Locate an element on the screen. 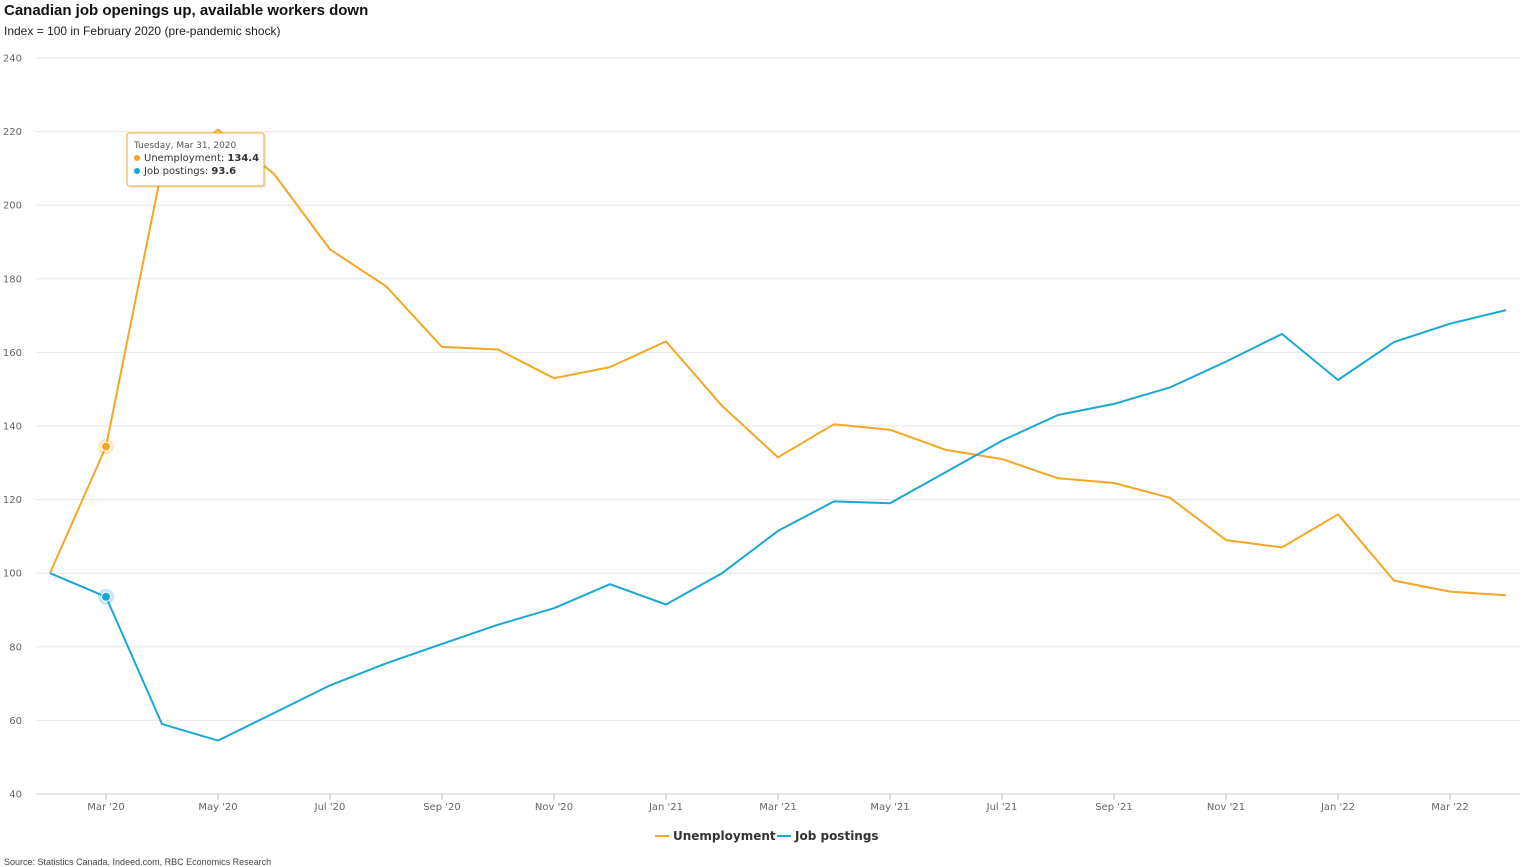  x-tick-label: May '20 is located at coordinates (217, 807).